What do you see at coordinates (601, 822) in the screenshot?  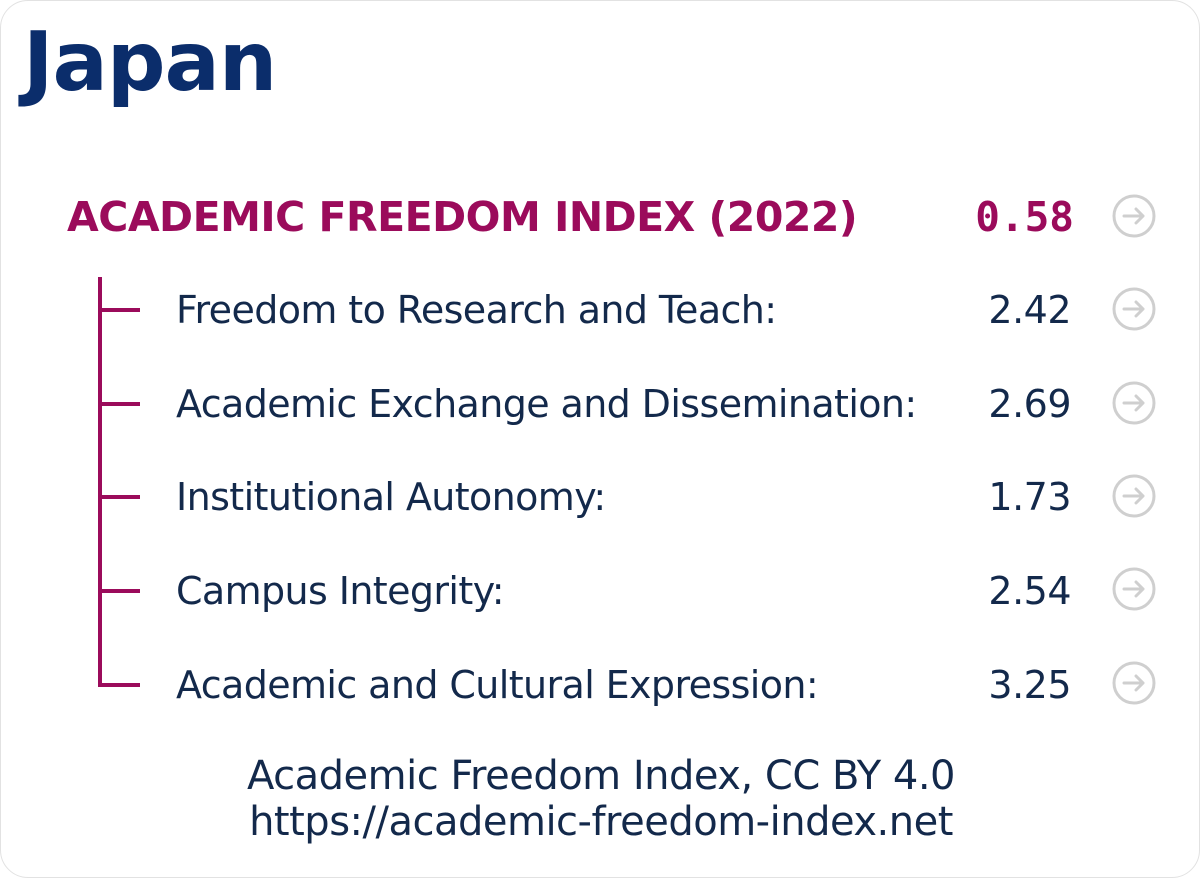 I see `attribution-url: https://academic-freedom-index.net` at bounding box center [601, 822].